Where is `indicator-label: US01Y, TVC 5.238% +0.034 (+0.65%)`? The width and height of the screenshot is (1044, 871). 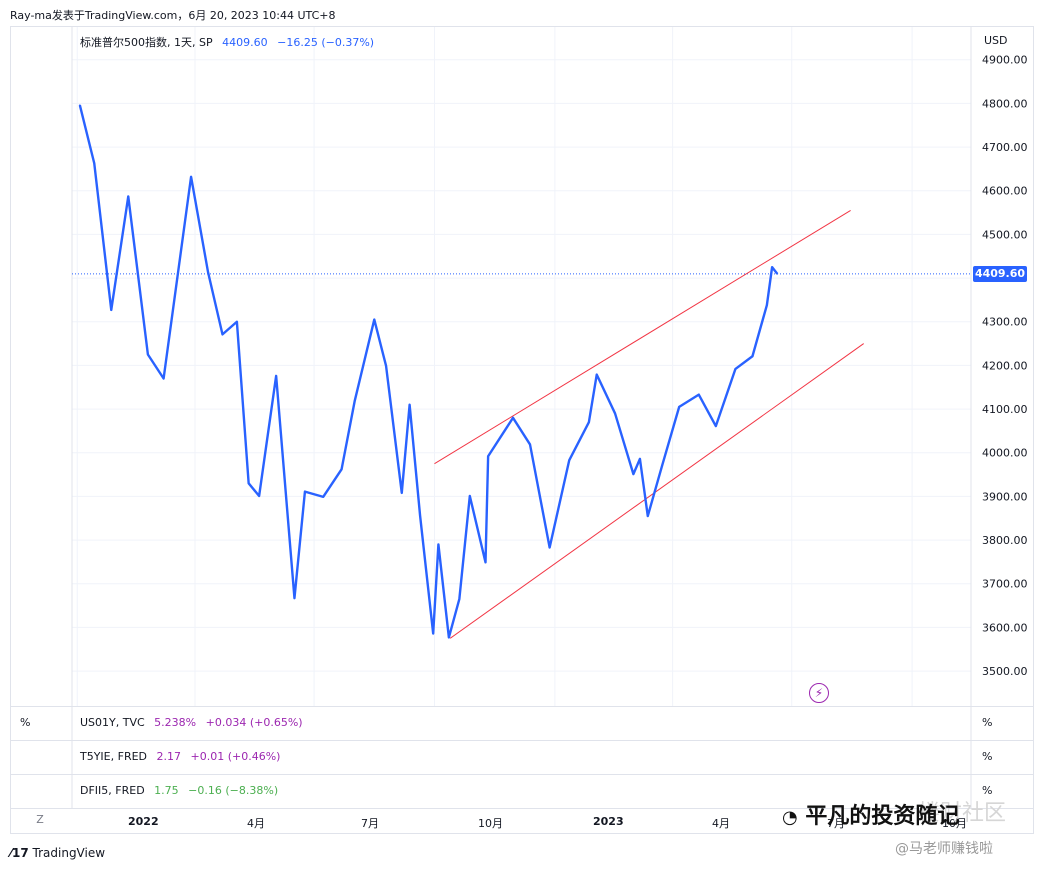 indicator-label: US01Y, TVC 5.238% +0.034 (+0.65%) is located at coordinates (191, 722).